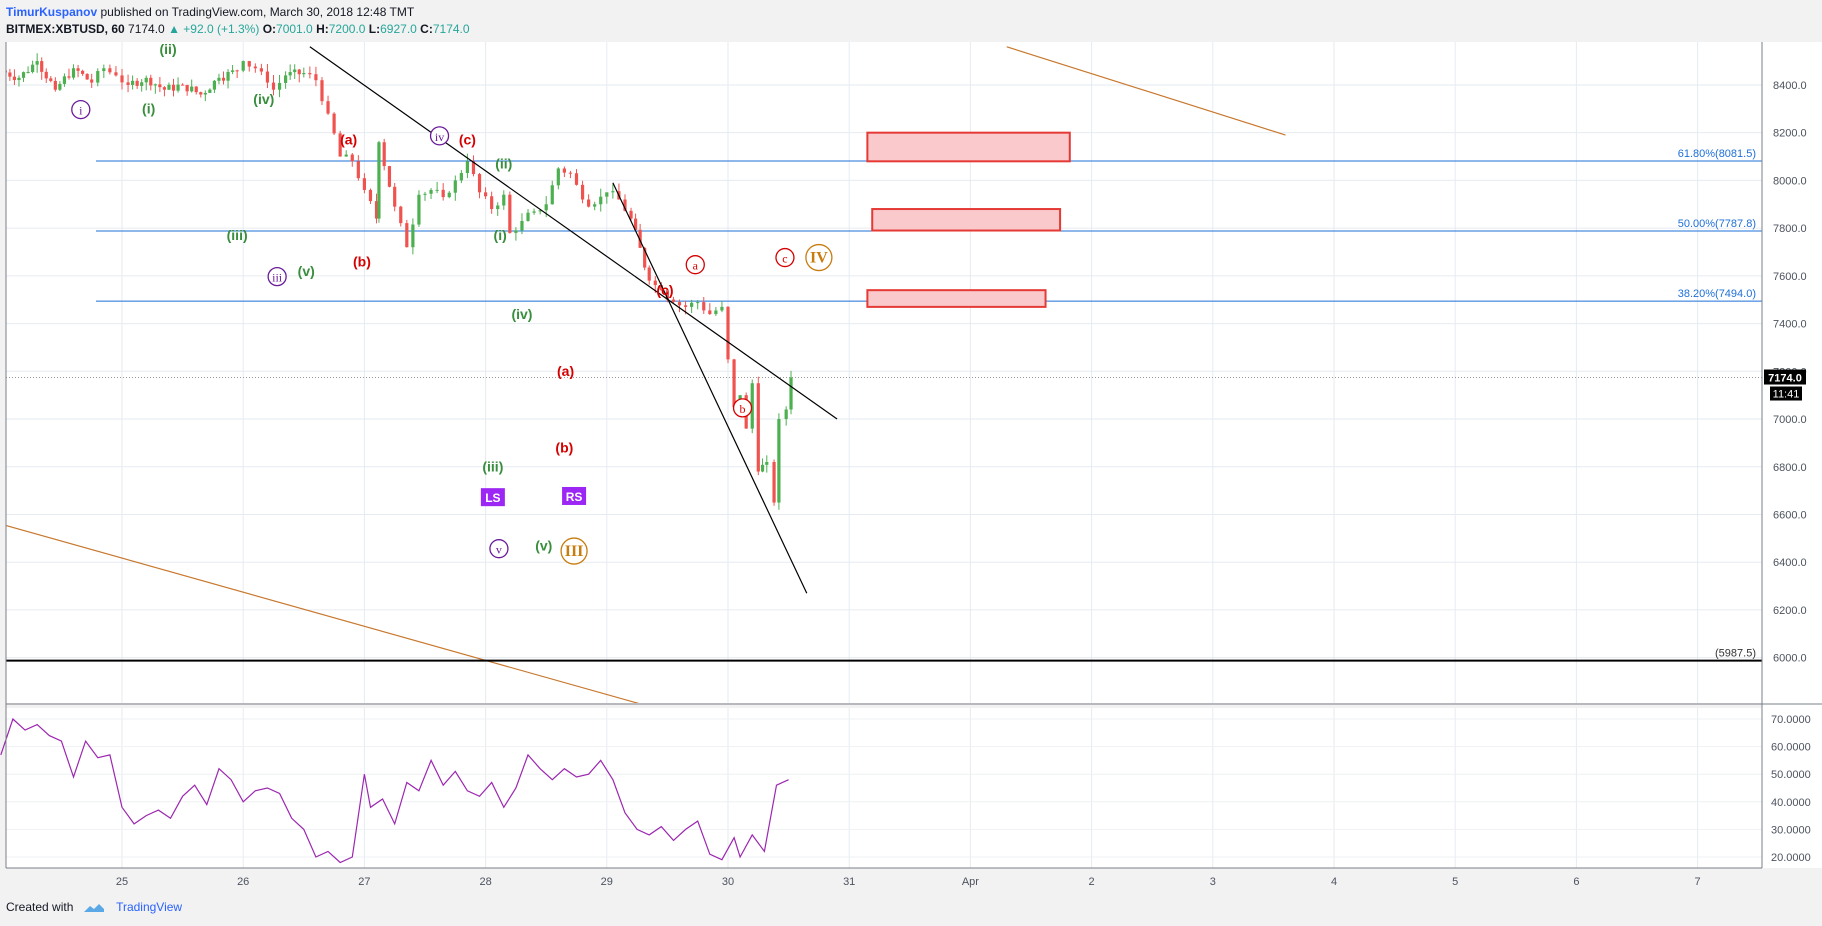 The width and height of the screenshot is (1822, 926). I want to click on x-tick-label: 3, so click(1213, 882).